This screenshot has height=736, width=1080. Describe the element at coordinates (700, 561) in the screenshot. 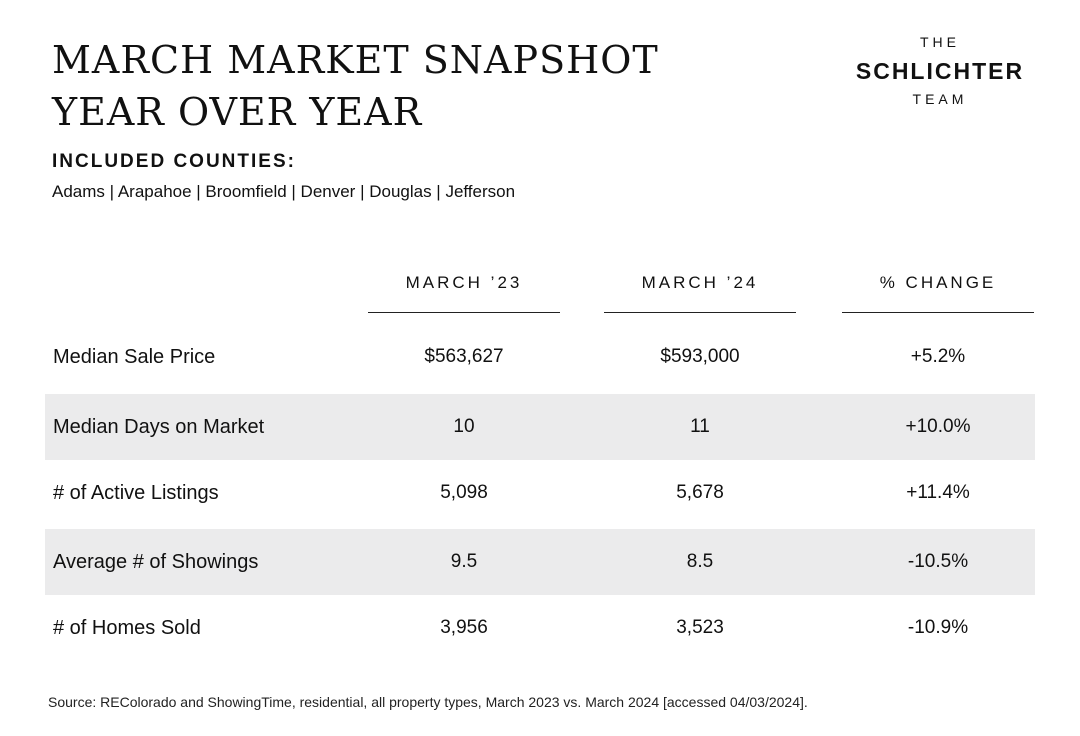

I see `cell-march-24: 8.5` at that location.